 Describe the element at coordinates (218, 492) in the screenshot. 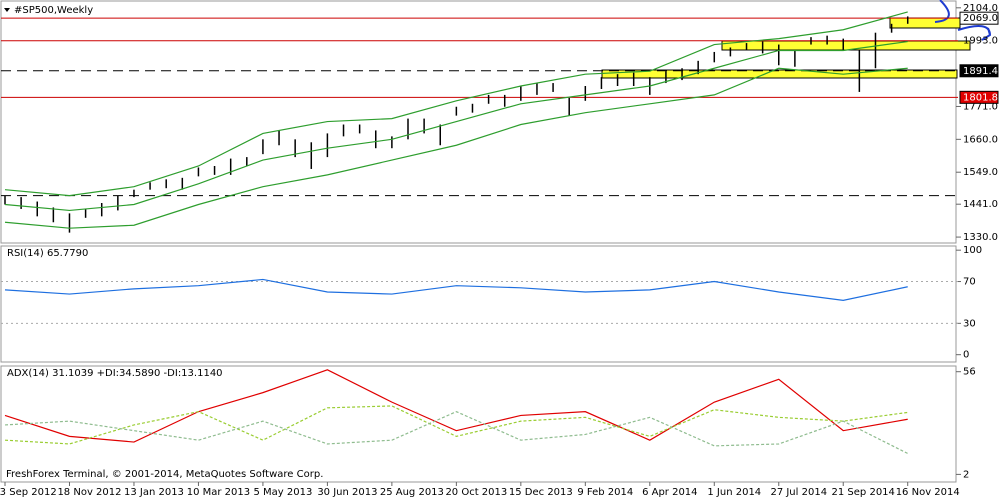

I see `x-tick-label: 10 Mar 2013` at that location.